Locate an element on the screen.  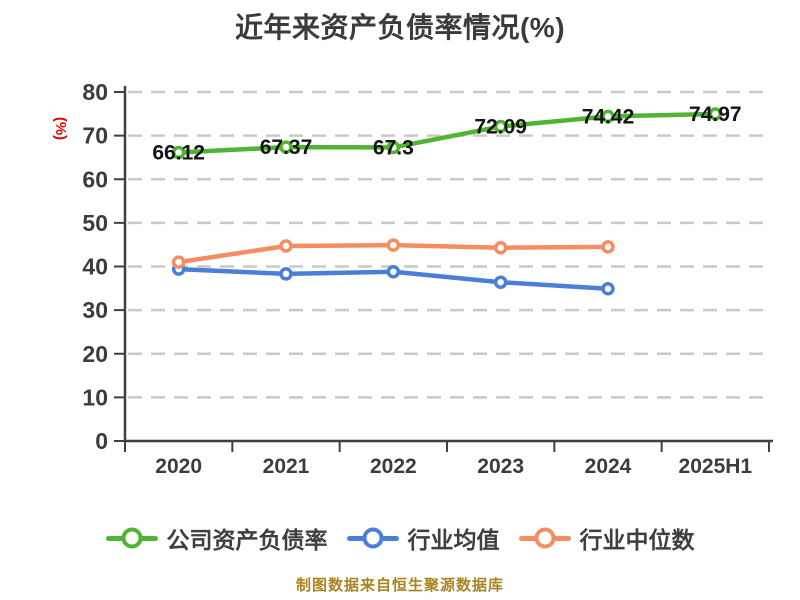
data-point-label: 66.12 is located at coordinates (178, 153).